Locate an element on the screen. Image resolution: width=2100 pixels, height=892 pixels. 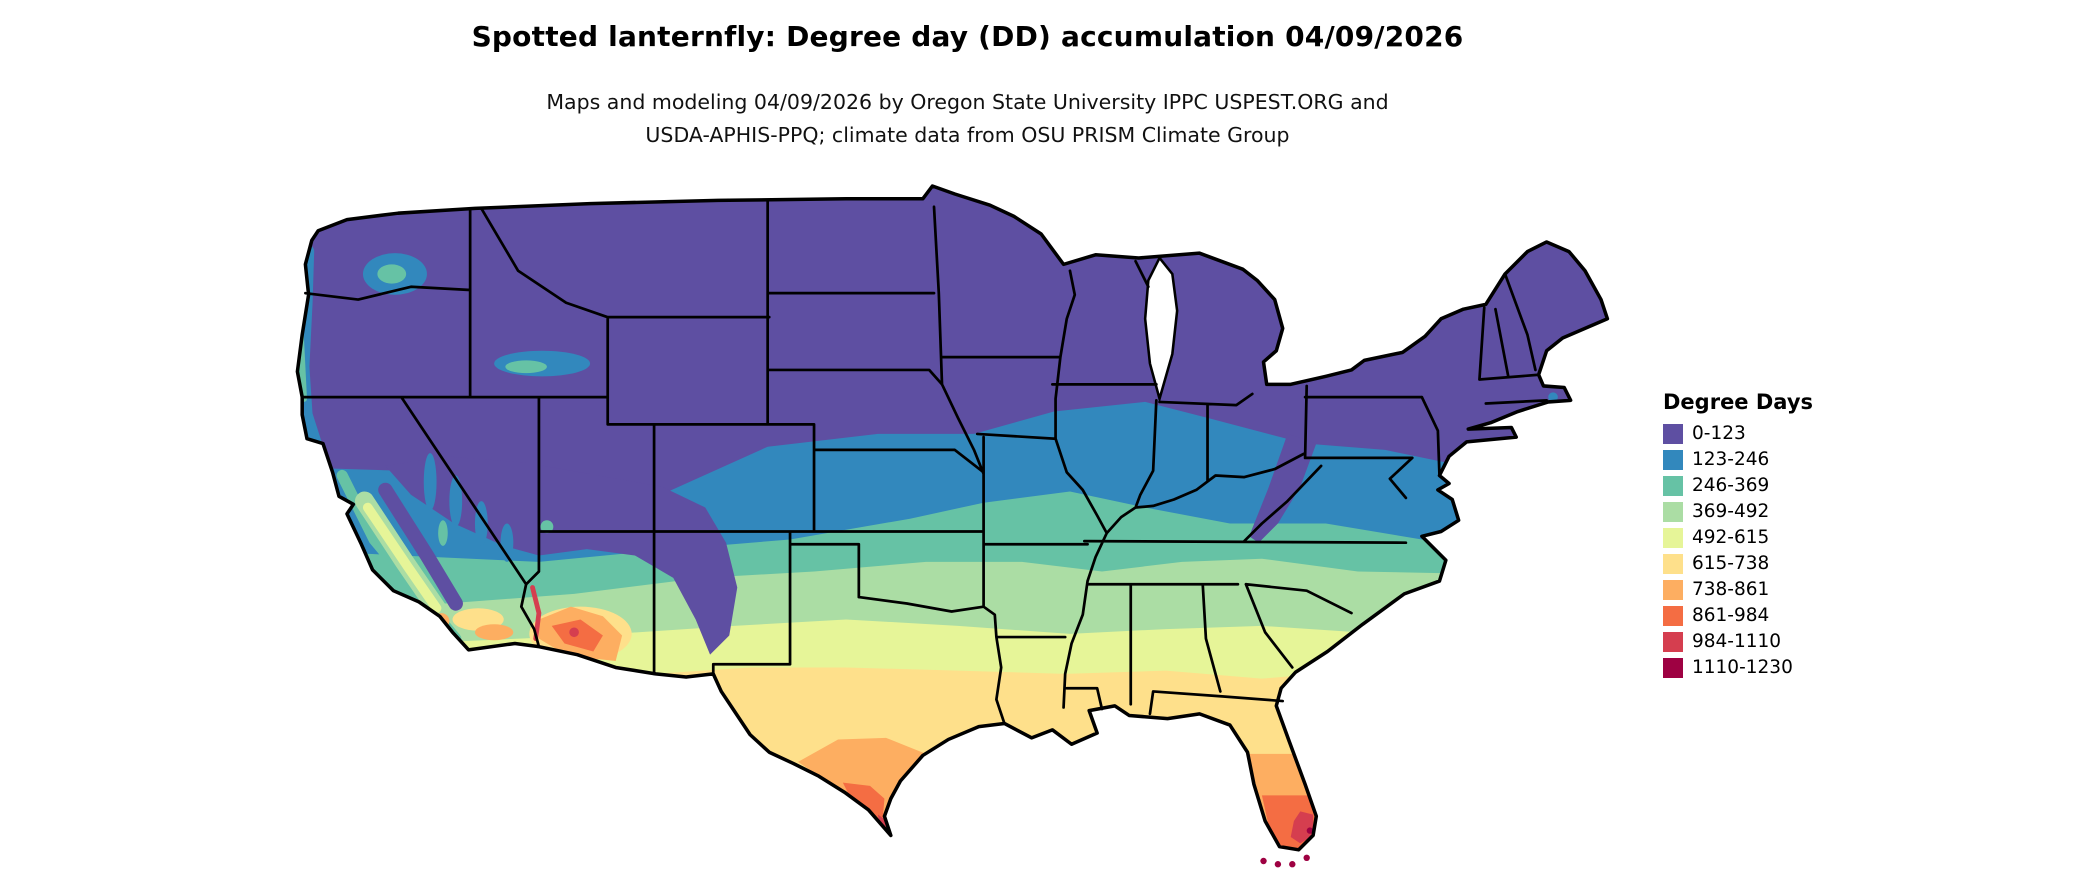
region-sfl-red is located at coordinates (1302, 827).